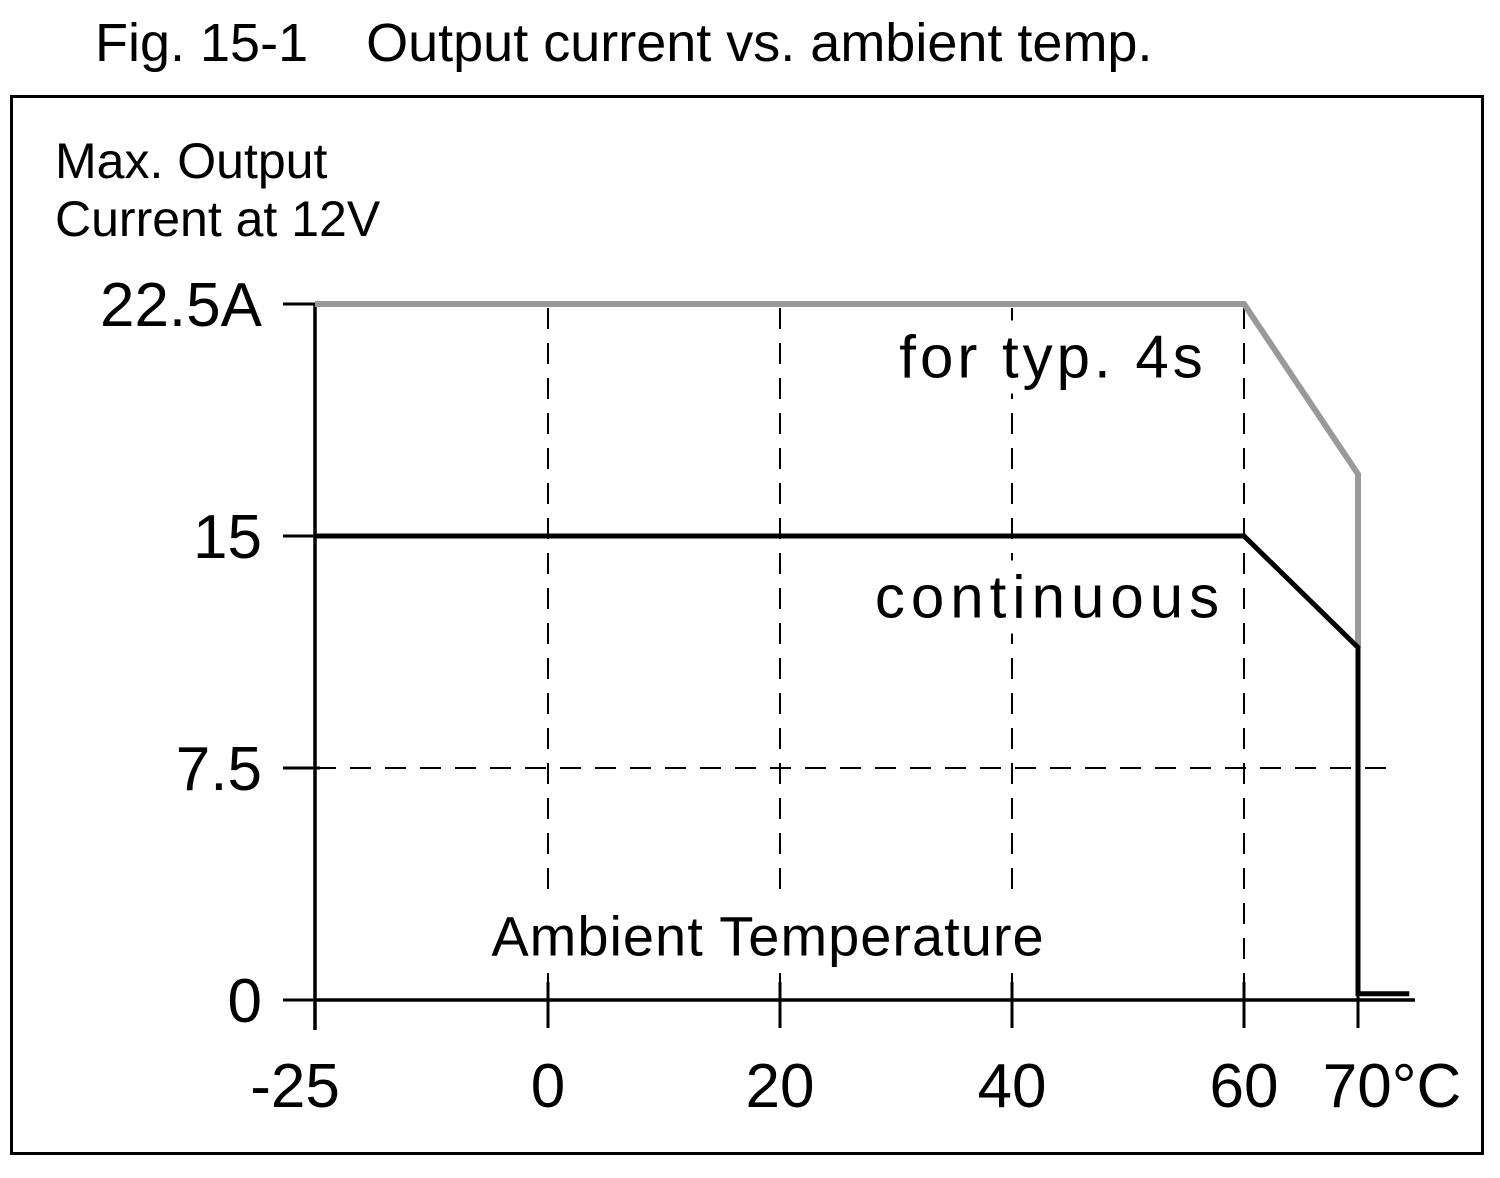 The image size is (1500, 1178). Describe the element at coordinates (1053, 357) in the screenshot. I see `series-label-peak: for typ. 4s` at that location.